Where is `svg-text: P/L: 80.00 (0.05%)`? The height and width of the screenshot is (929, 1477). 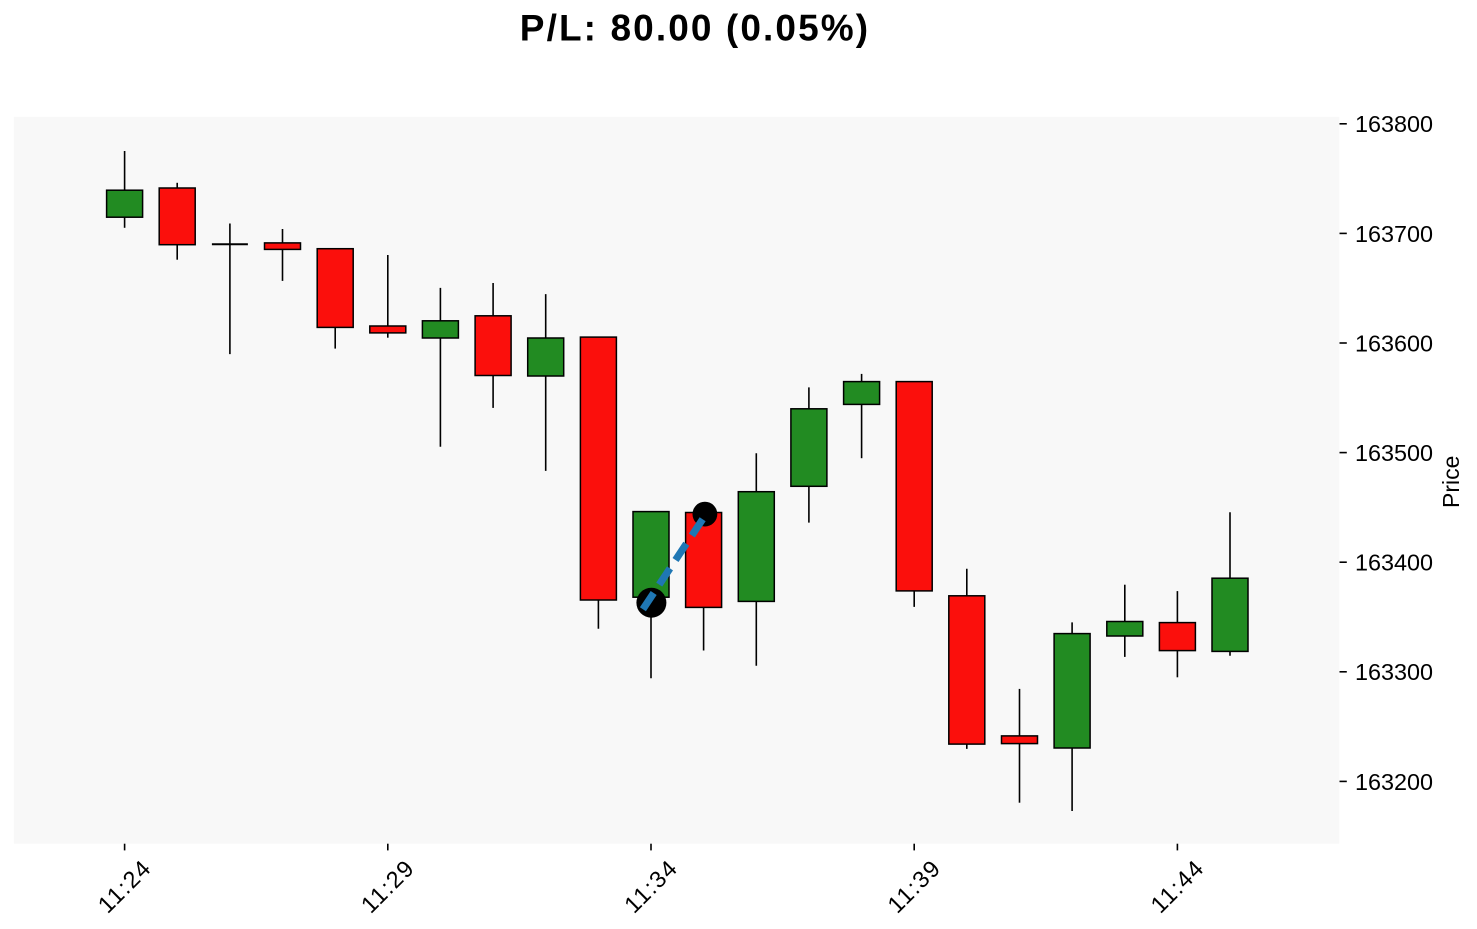
svg-text: P/L: 80.00 (0.05%) is located at coordinates (695, 28).